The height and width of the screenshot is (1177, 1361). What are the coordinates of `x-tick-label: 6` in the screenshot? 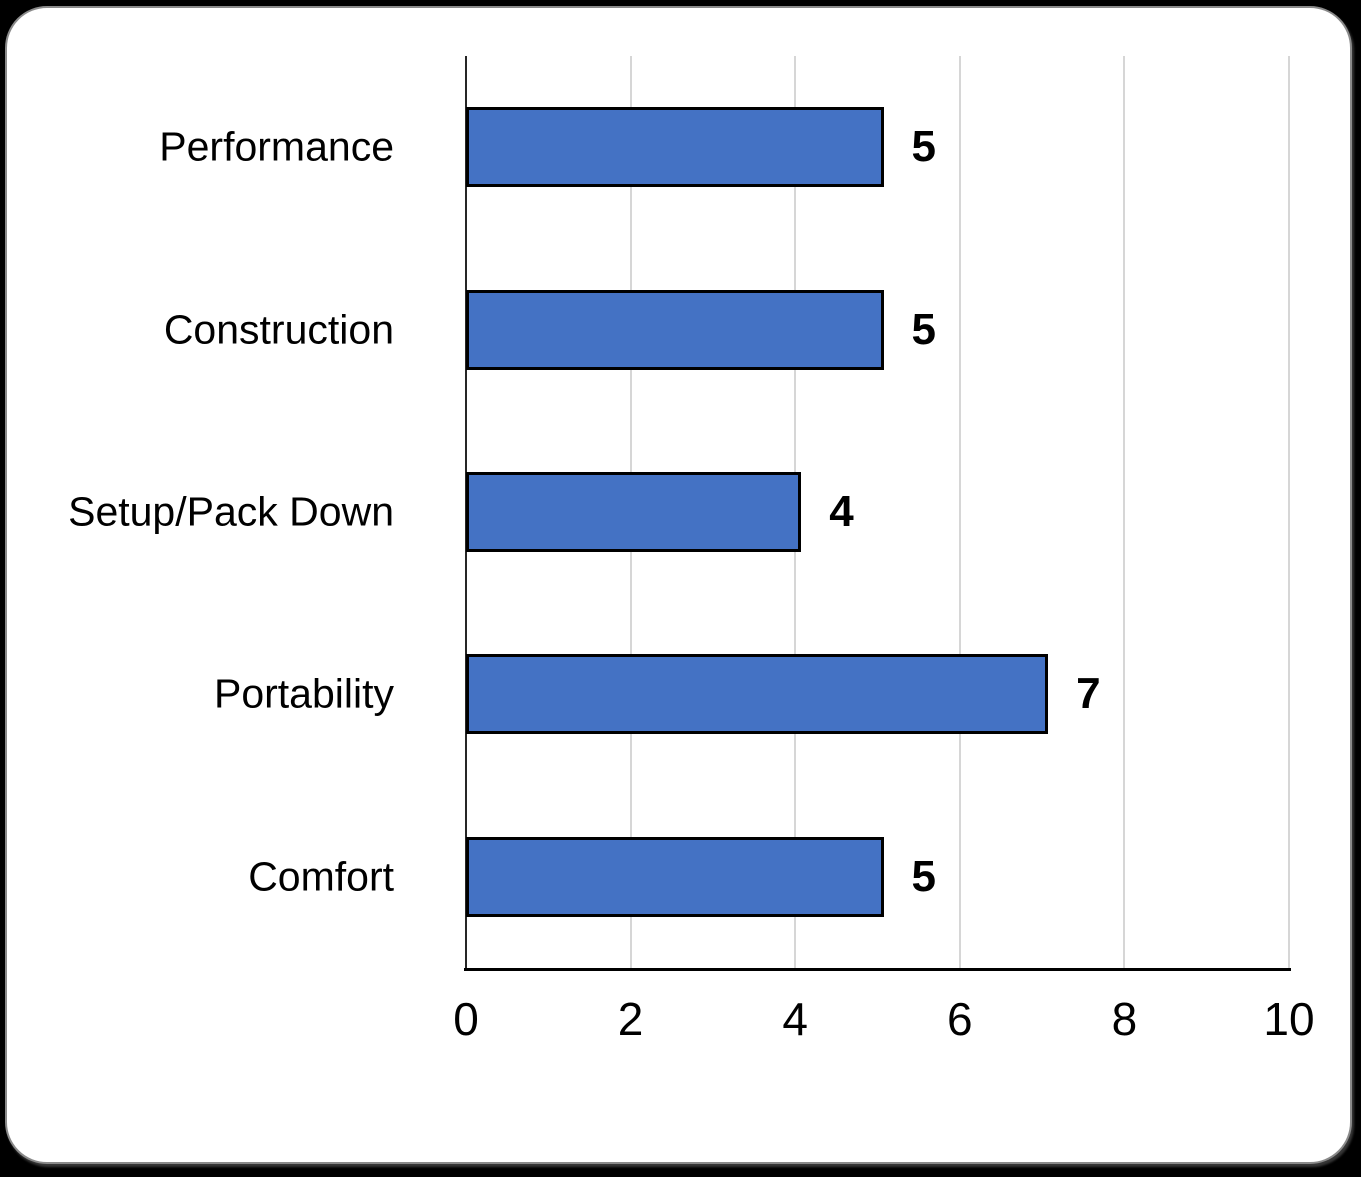 It's located at (960, 1019).